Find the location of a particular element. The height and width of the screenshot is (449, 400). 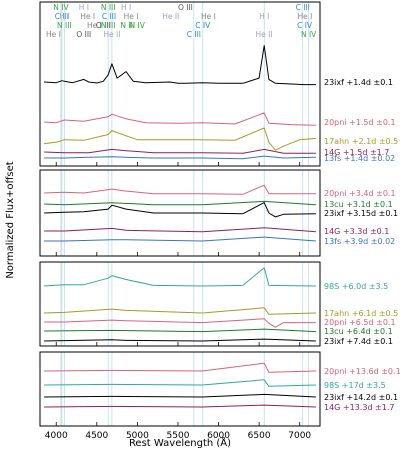

series-label: 20pni +3.4d ±0.1 is located at coordinates (360, 193).